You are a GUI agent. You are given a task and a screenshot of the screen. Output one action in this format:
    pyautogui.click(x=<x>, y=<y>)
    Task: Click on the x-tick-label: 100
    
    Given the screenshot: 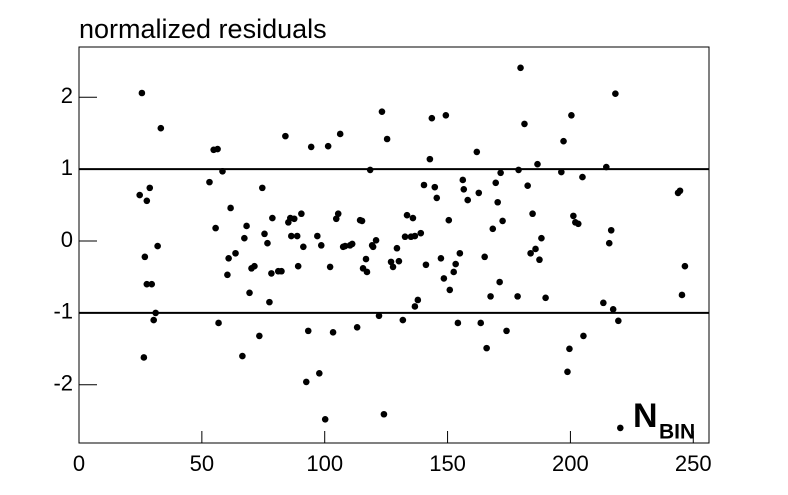 What is the action you would take?
    pyautogui.click(x=324, y=463)
    